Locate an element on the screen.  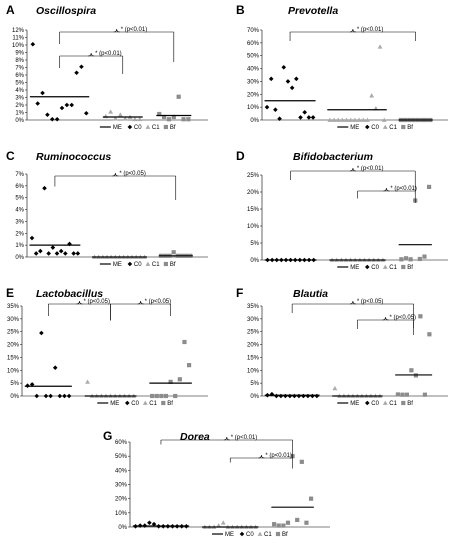
y-tick-label: 60% is located at coordinates (121, 443).